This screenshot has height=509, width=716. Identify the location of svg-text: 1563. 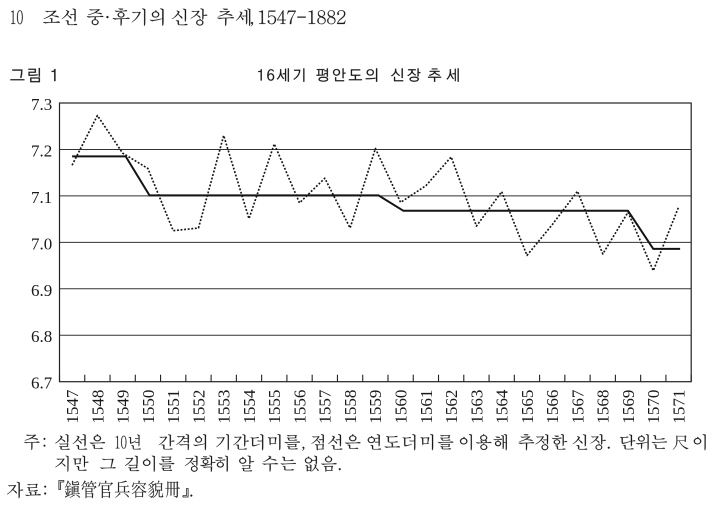
(476, 407).